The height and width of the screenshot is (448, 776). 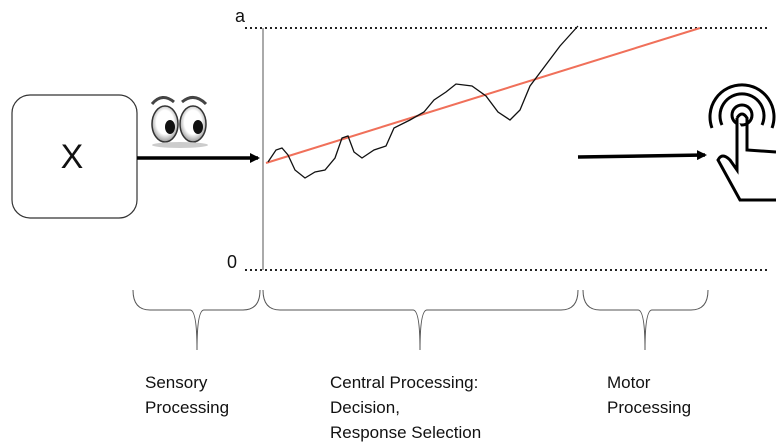 What do you see at coordinates (187, 395) in the screenshot?
I see `stage-label: Sensory Processing` at bounding box center [187, 395].